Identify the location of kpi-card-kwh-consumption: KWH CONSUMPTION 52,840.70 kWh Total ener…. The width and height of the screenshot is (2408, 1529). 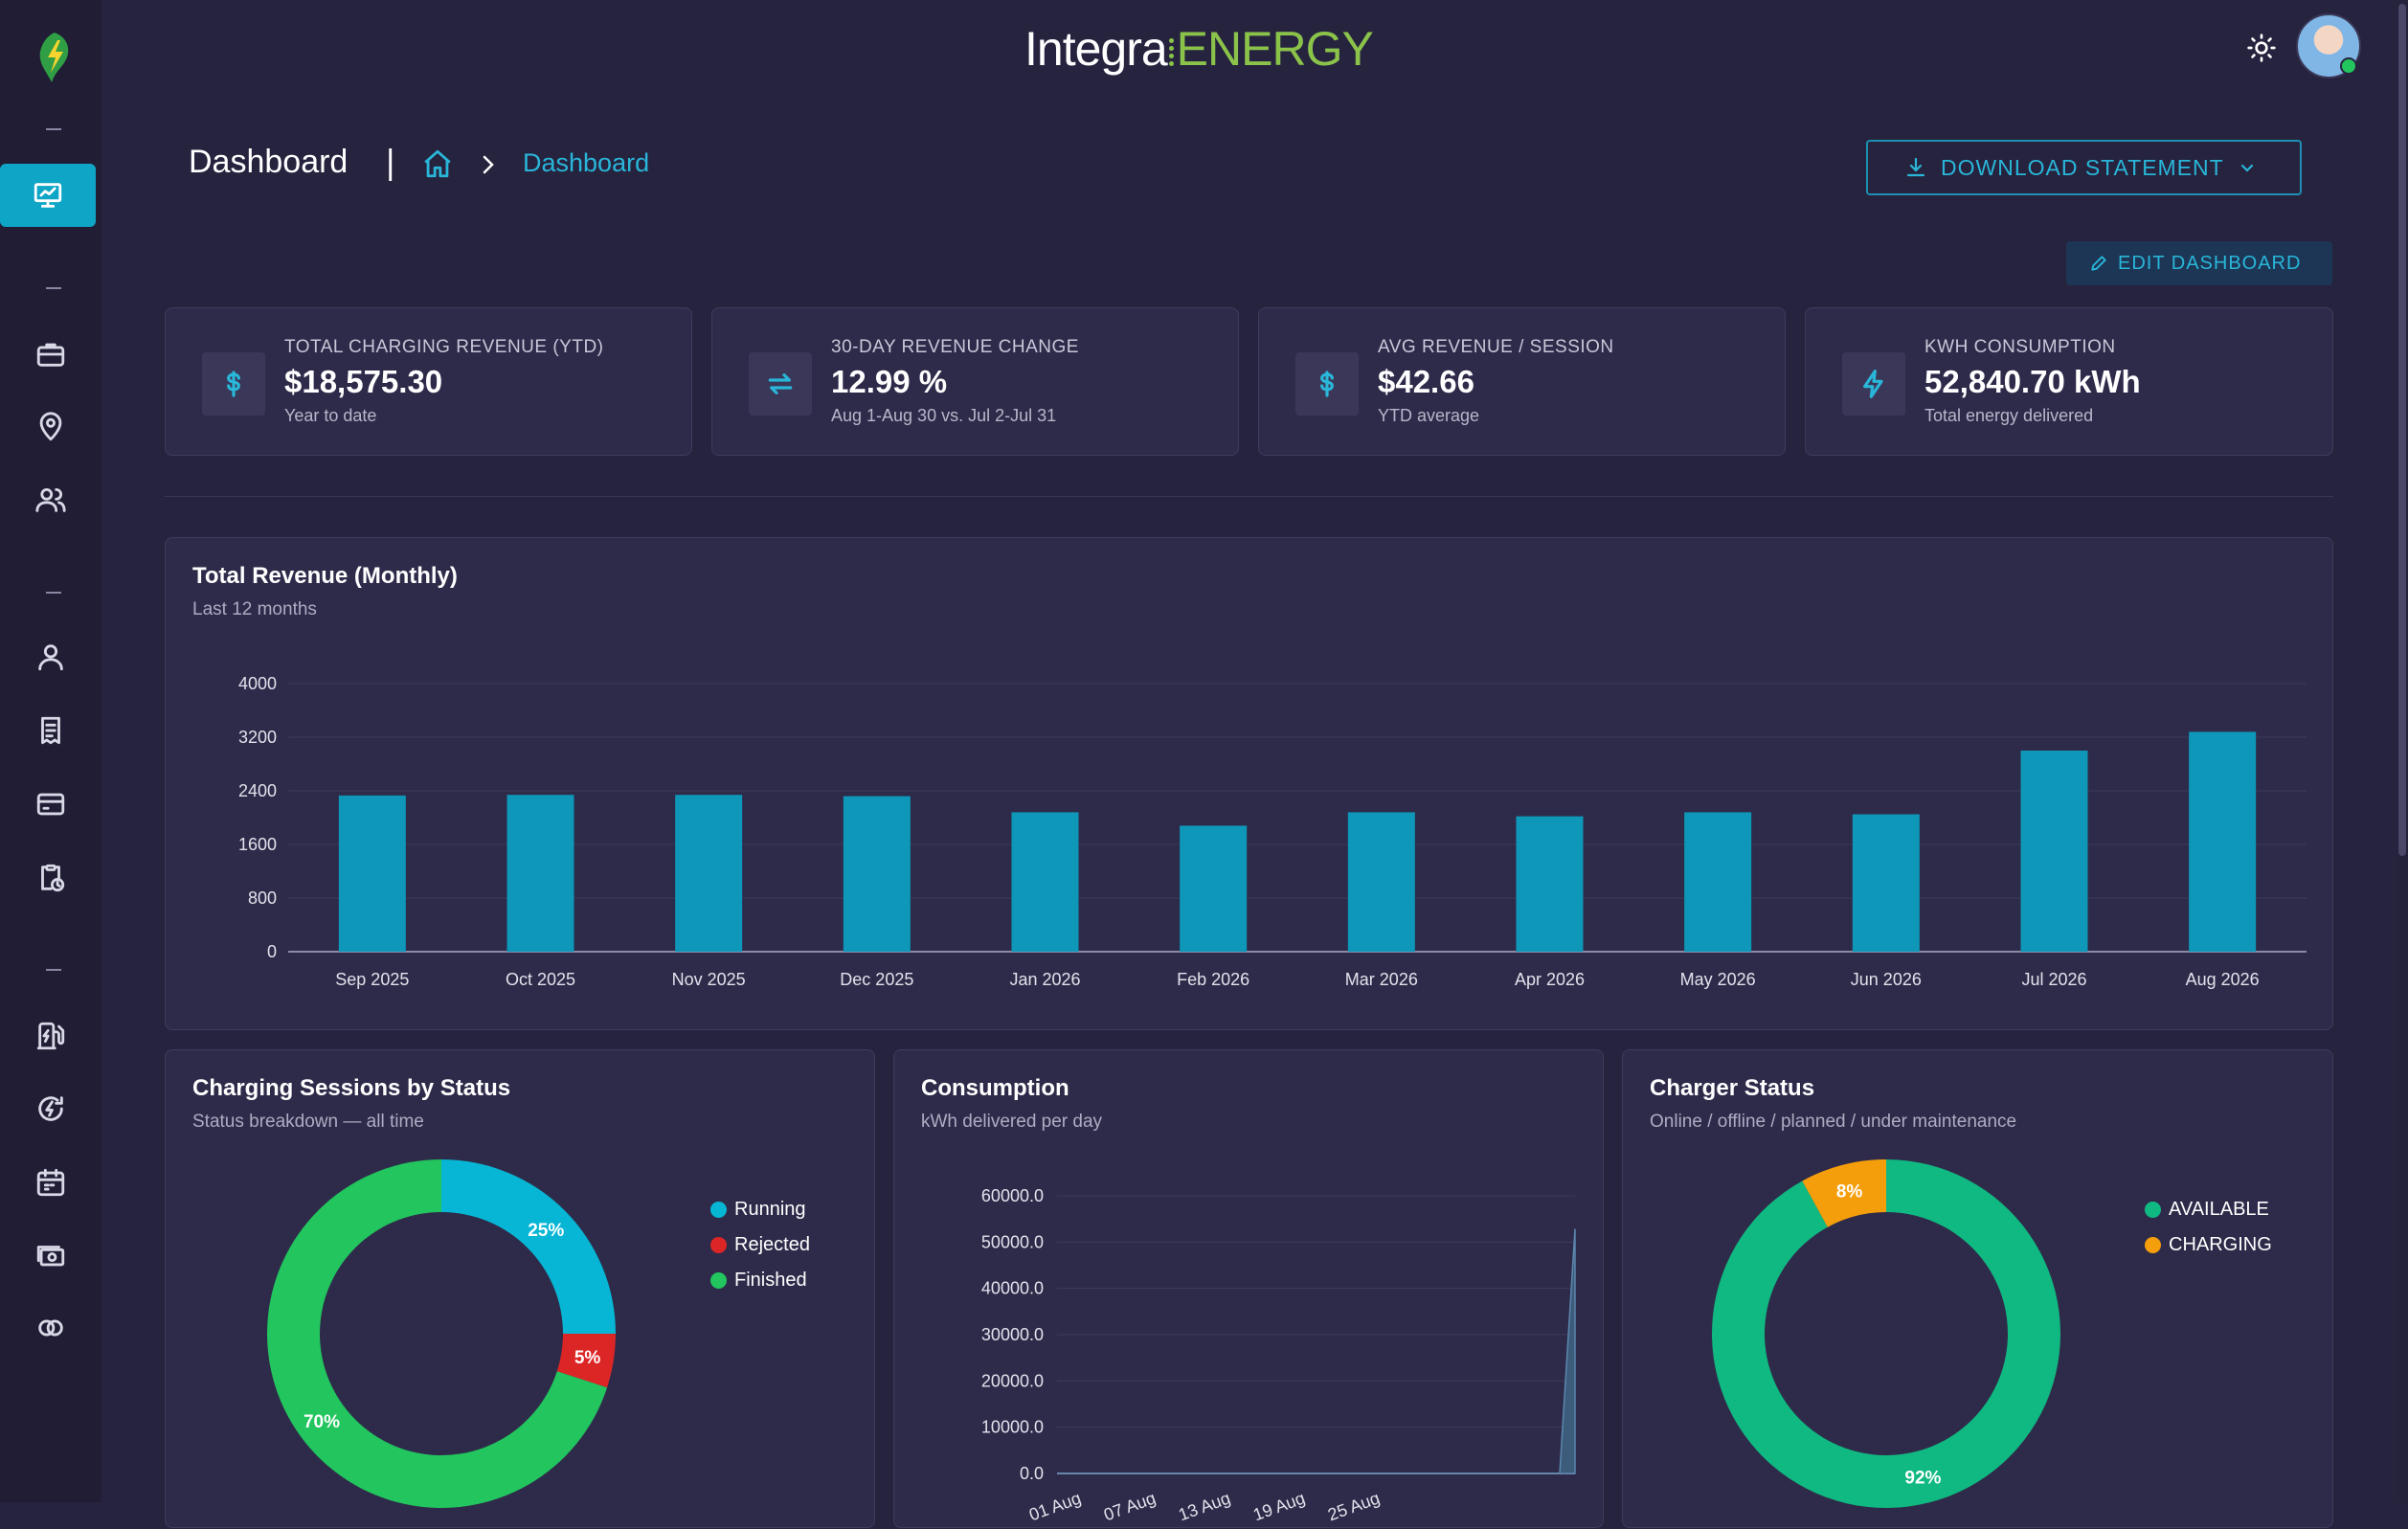
(2069, 381).